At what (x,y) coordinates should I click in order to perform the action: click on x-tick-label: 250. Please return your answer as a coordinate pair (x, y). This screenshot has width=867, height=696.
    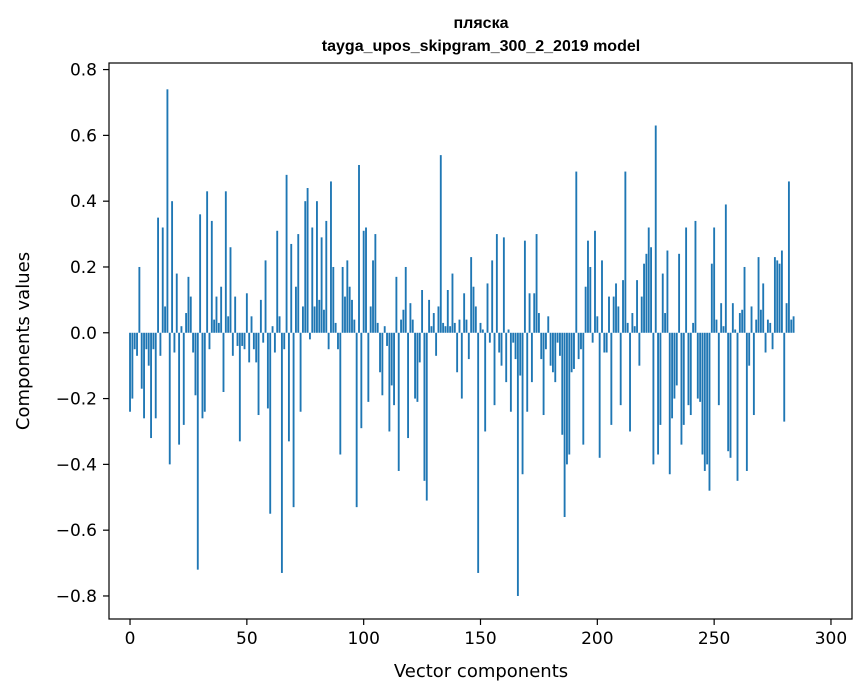
    Looking at the image, I should click on (714, 639).